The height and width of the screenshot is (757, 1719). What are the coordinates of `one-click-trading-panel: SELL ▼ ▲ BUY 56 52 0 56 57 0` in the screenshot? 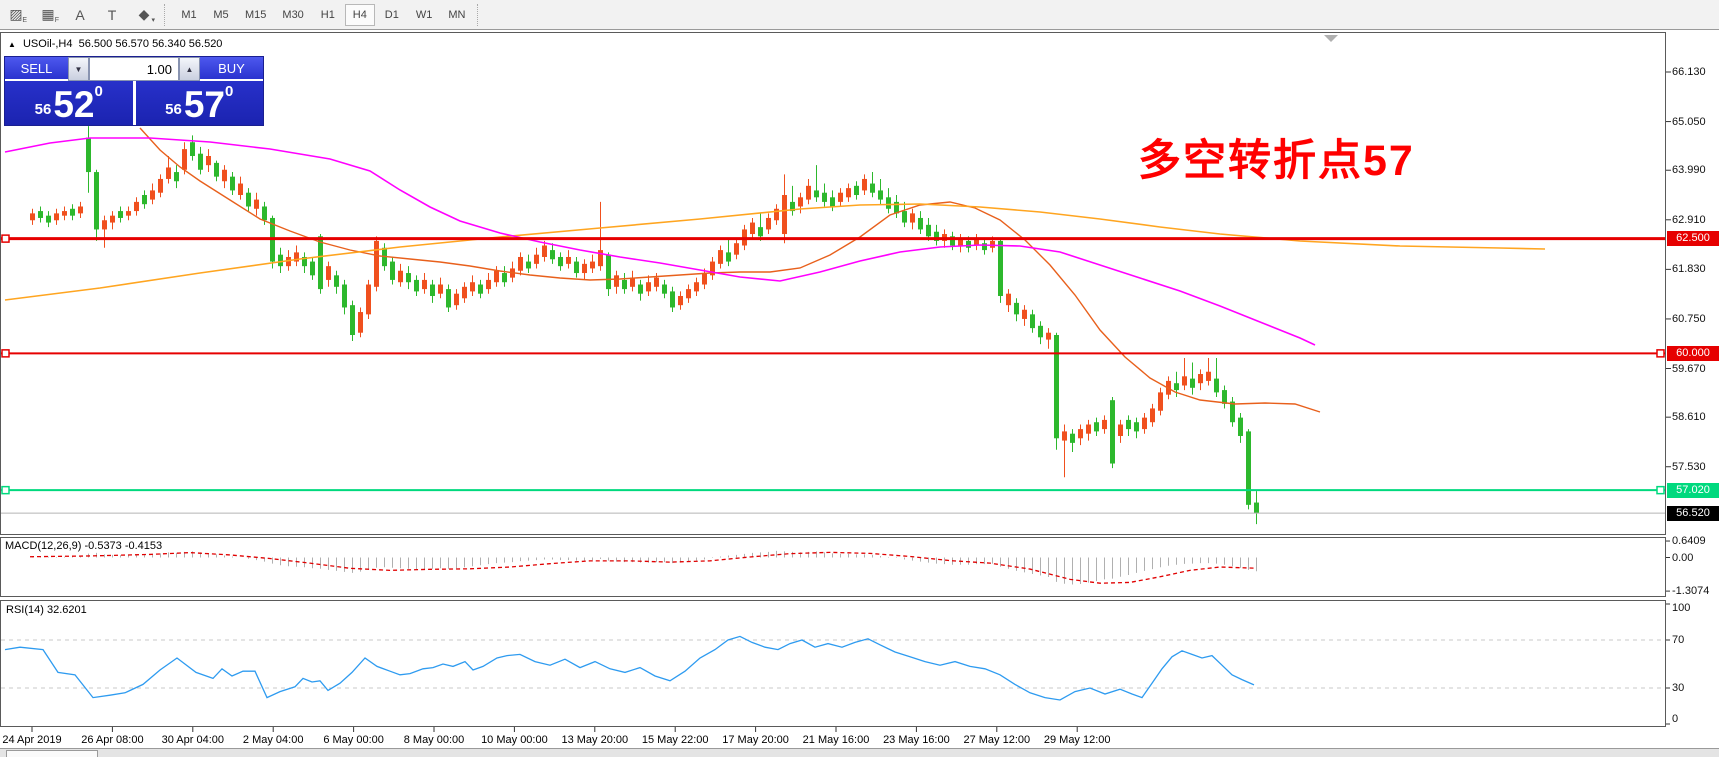 It's located at (134, 91).